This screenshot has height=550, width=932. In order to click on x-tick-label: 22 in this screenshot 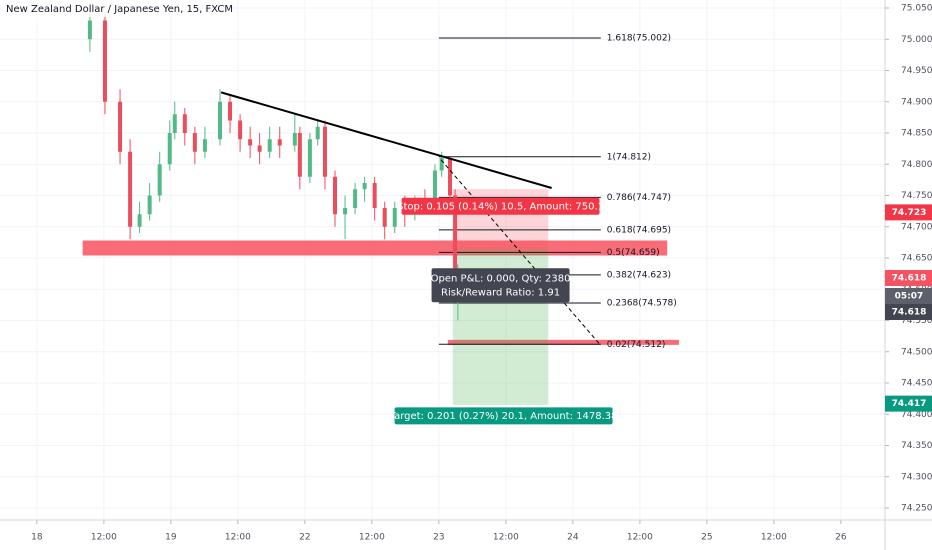, I will do `click(304, 538)`.